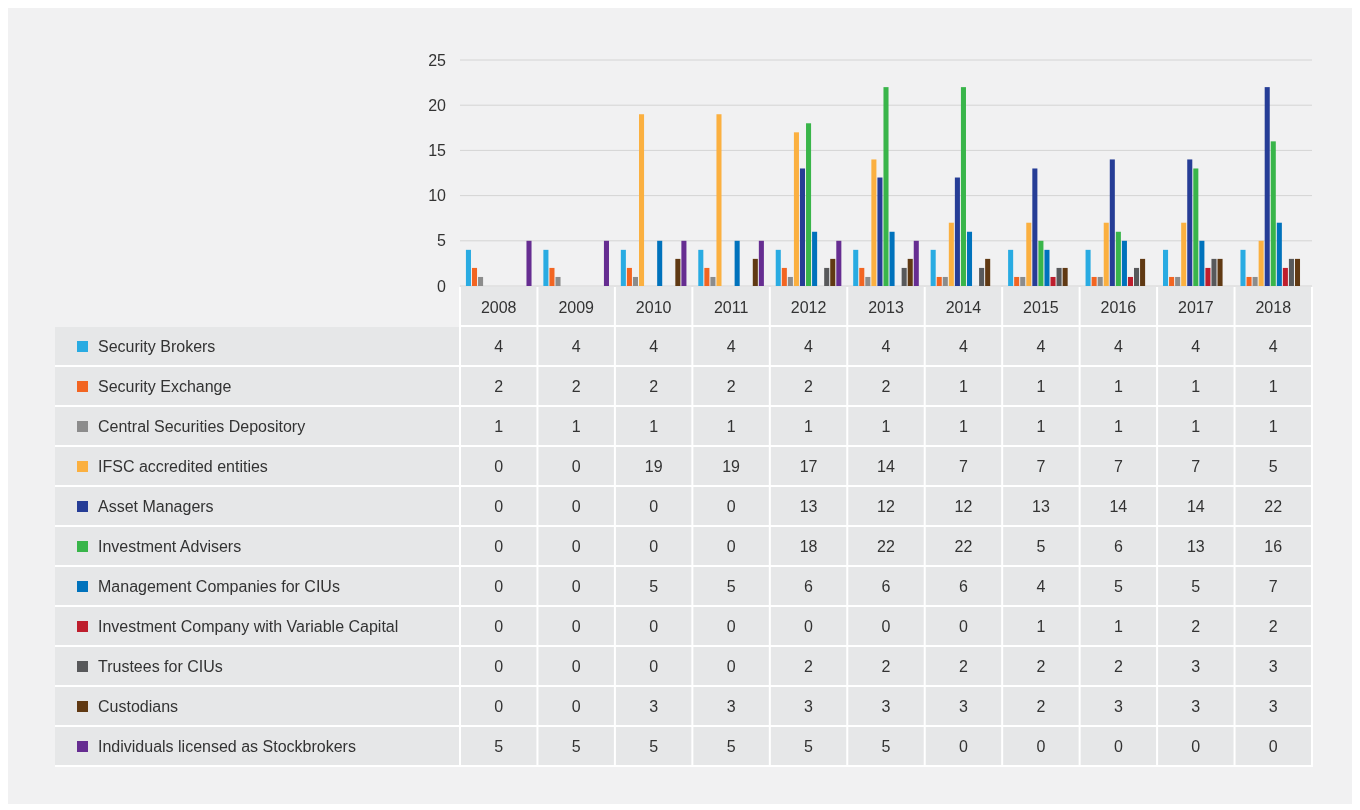 This screenshot has width=1360, height=810. What do you see at coordinates (653, 307) in the screenshot?
I see `x-tick-label: 2010` at bounding box center [653, 307].